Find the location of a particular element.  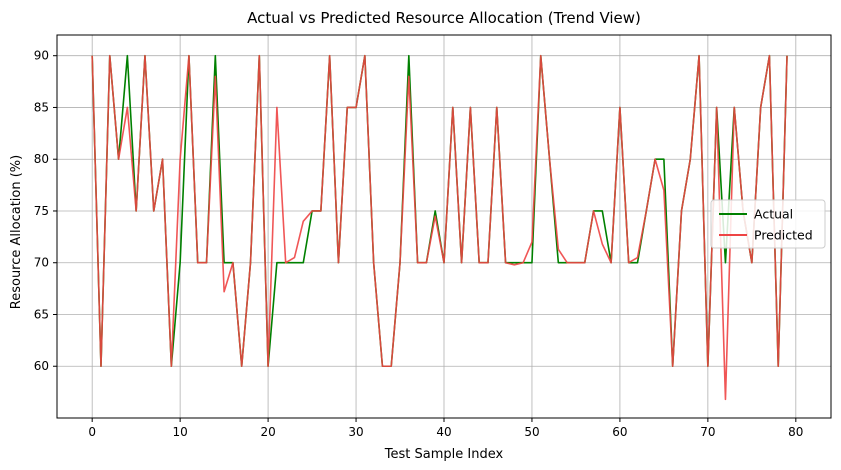

x-tick-label: 30 is located at coordinates (355, 432).